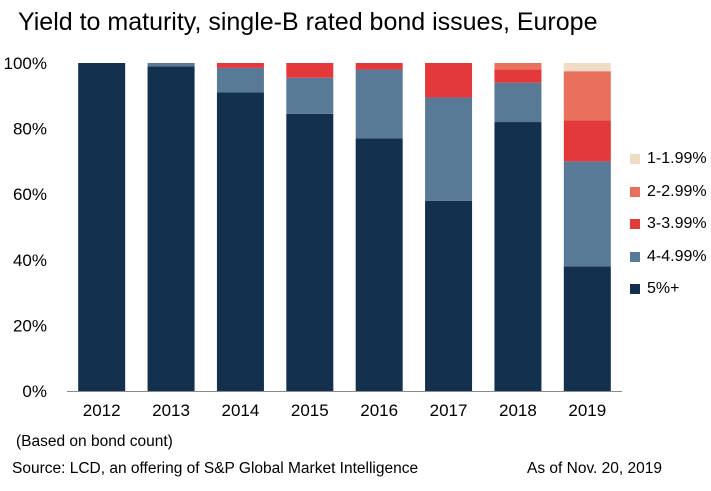  What do you see at coordinates (677, 223) in the screenshot?
I see `legend-label: 3-3.99%` at bounding box center [677, 223].